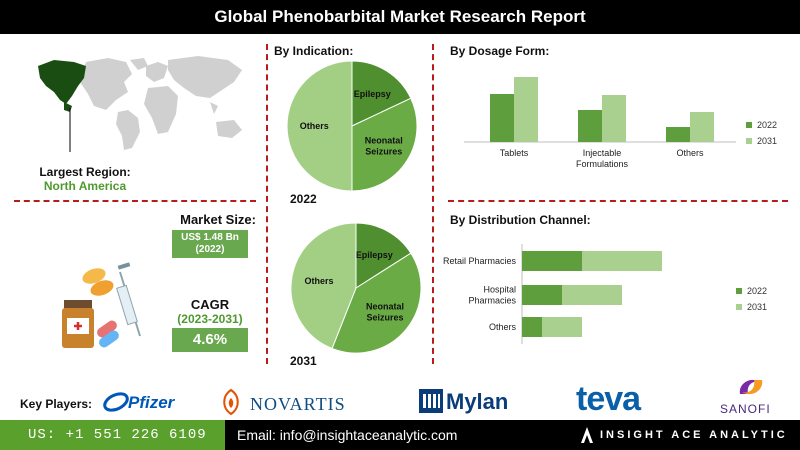 Image resolution: width=800 pixels, height=450 pixels. I want to click on novartis-logo: NOVARTIS, so click(298, 404).